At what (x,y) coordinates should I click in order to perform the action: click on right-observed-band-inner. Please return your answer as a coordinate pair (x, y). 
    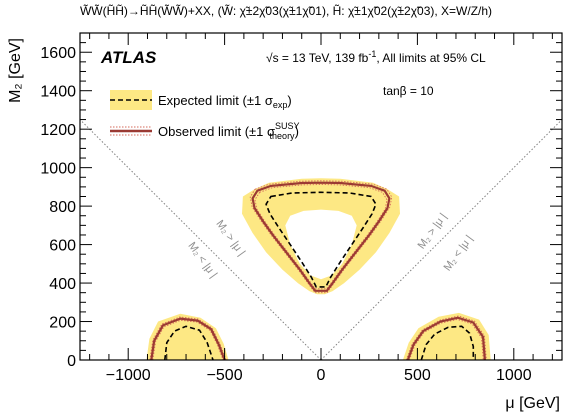
    Looking at the image, I should click on (446, 339).